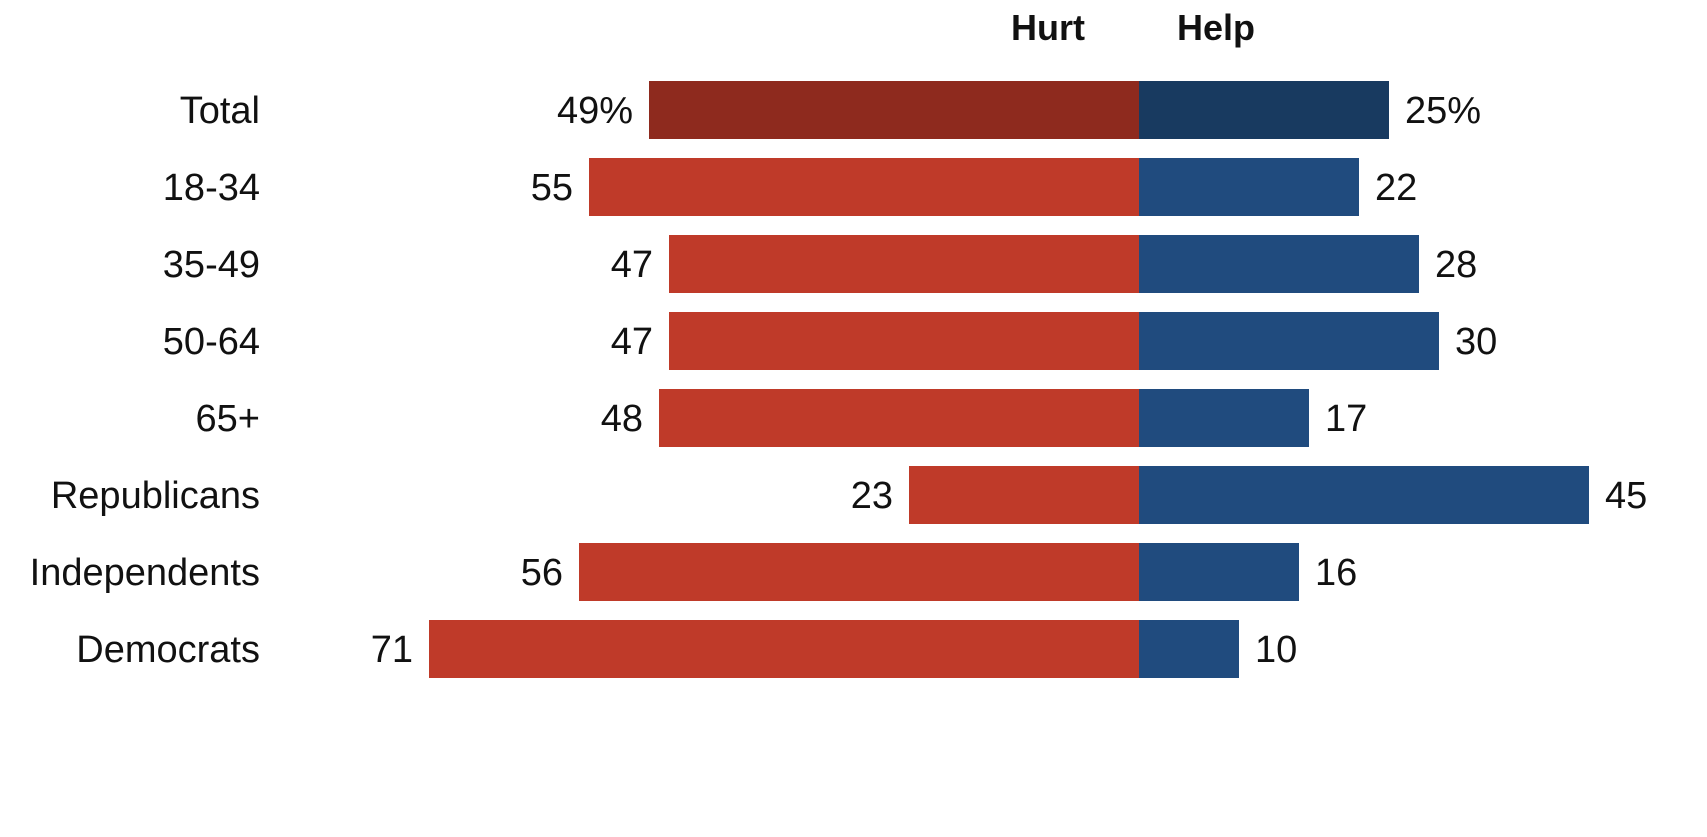  I want to click on category-label: 35-49, so click(211, 265).